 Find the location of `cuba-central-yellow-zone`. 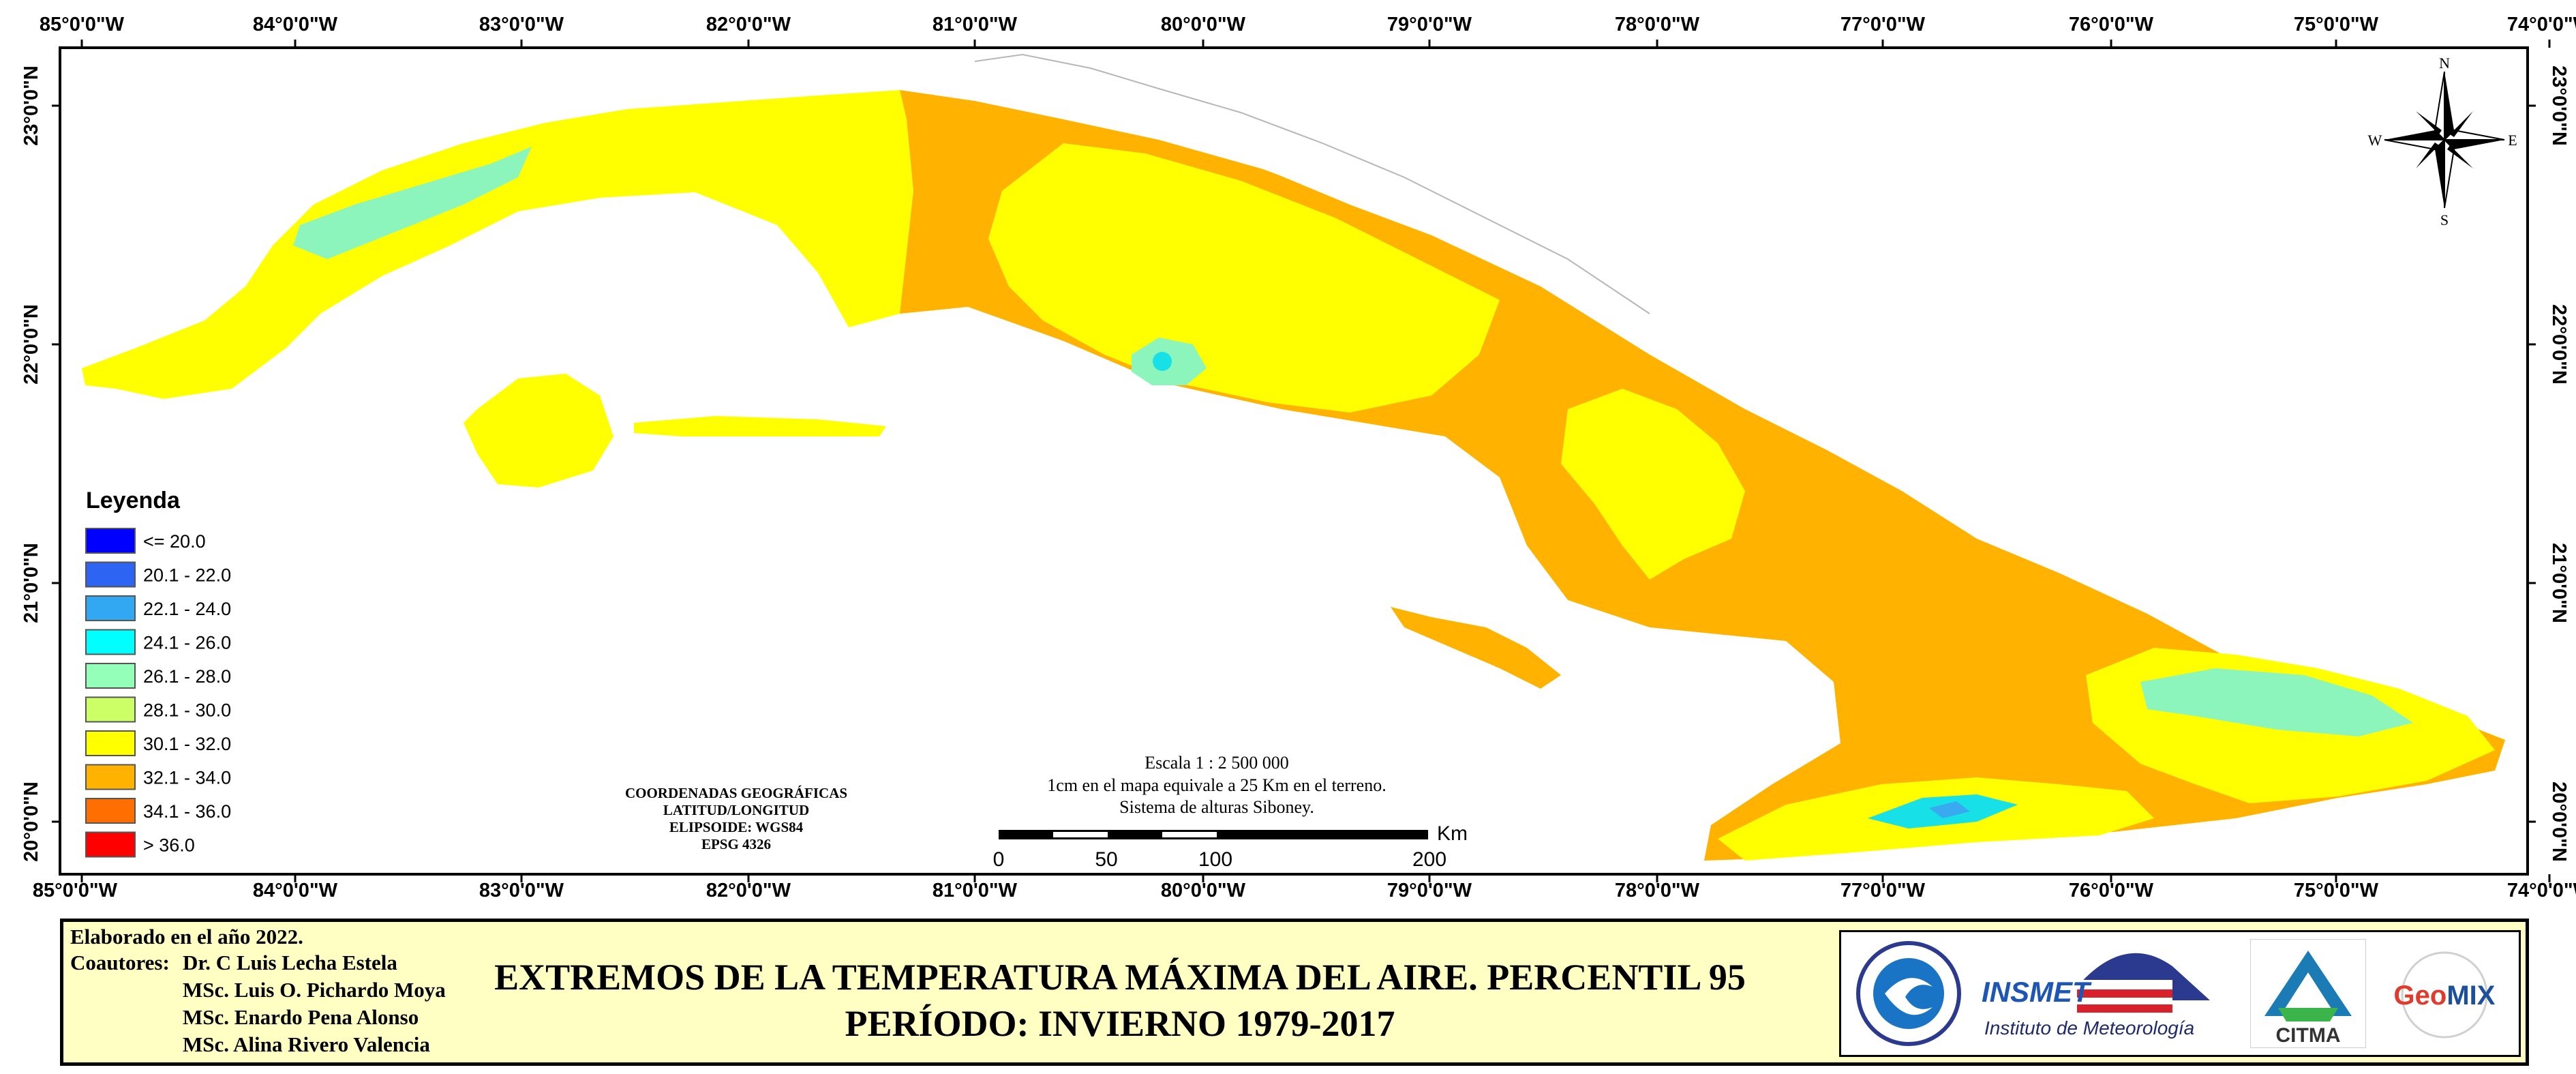

cuba-central-yellow-zone is located at coordinates (1244, 278).